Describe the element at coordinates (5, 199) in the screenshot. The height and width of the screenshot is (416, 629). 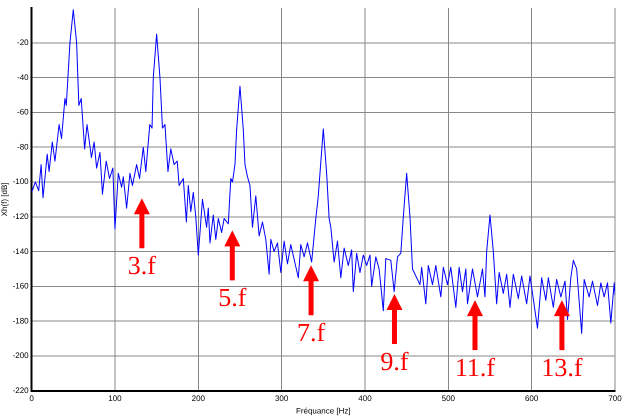
I see `y-axis-title: Xh(f) [dB]` at that location.